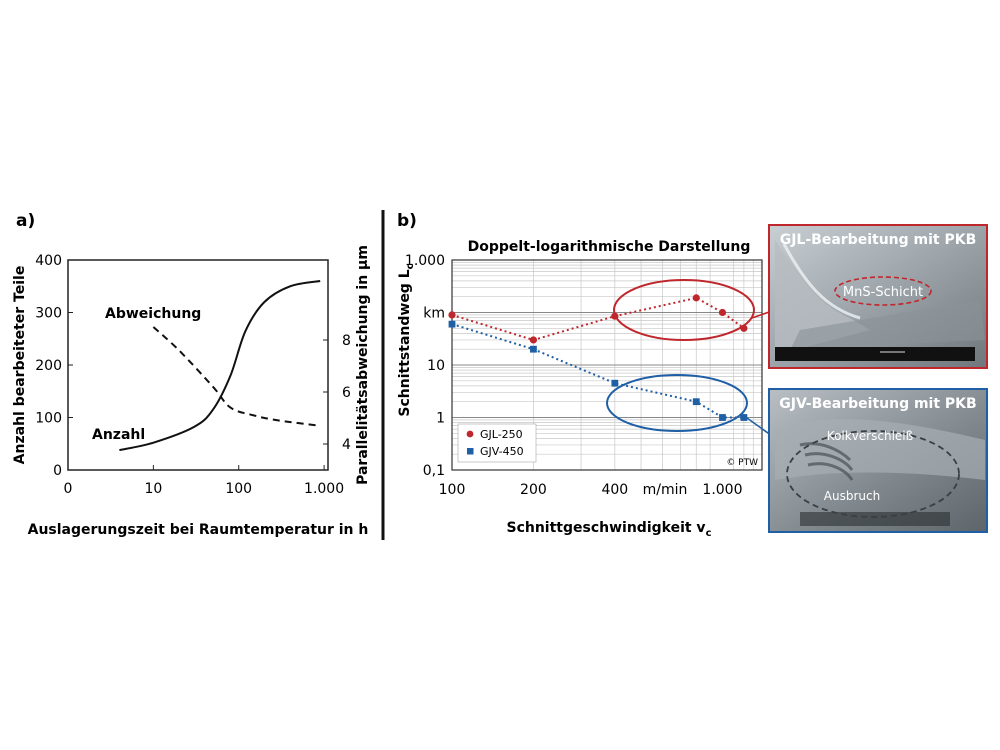 The image size is (1000, 750). I want to click on y-left-tick-label: 400, so click(48, 261).